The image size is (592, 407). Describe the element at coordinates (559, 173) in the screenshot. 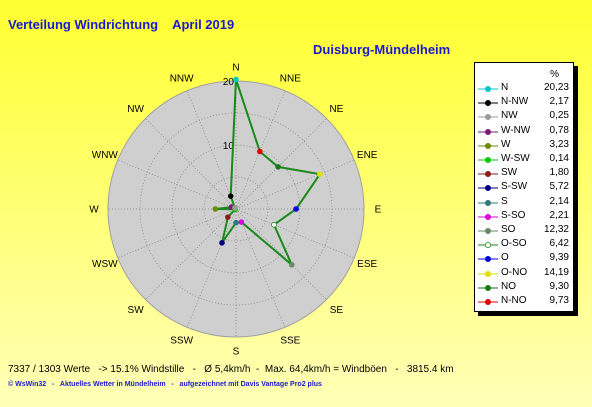

I see `legend-value: 1,80` at that location.